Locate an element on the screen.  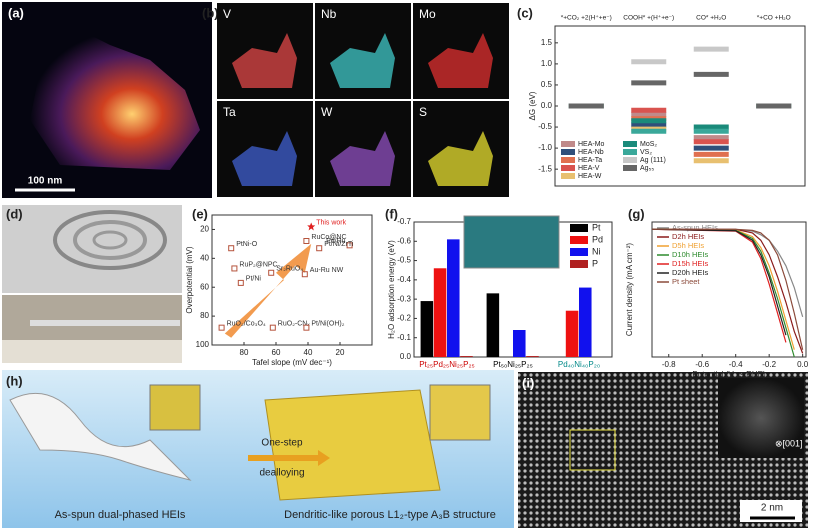
y-tick-label: 1.5 is located at coordinates (547, 42).